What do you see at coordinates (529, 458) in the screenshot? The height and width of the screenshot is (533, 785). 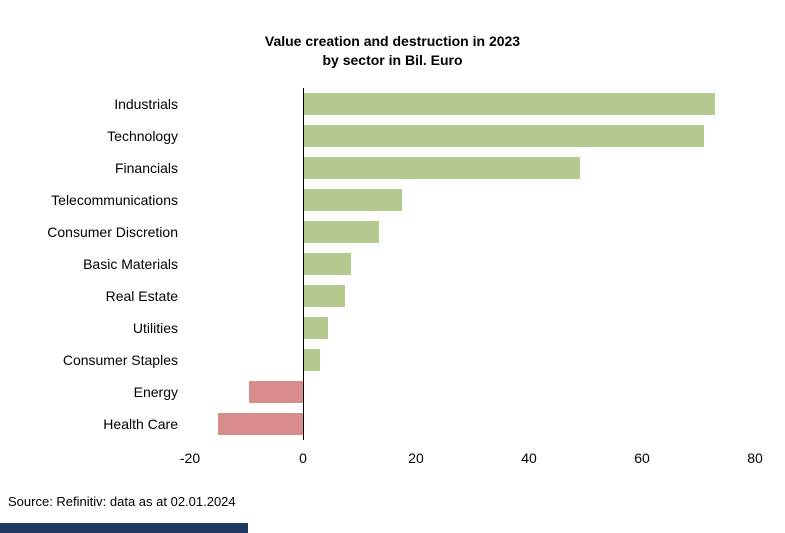 I see `x-tick-label: 40` at bounding box center [529, 458].